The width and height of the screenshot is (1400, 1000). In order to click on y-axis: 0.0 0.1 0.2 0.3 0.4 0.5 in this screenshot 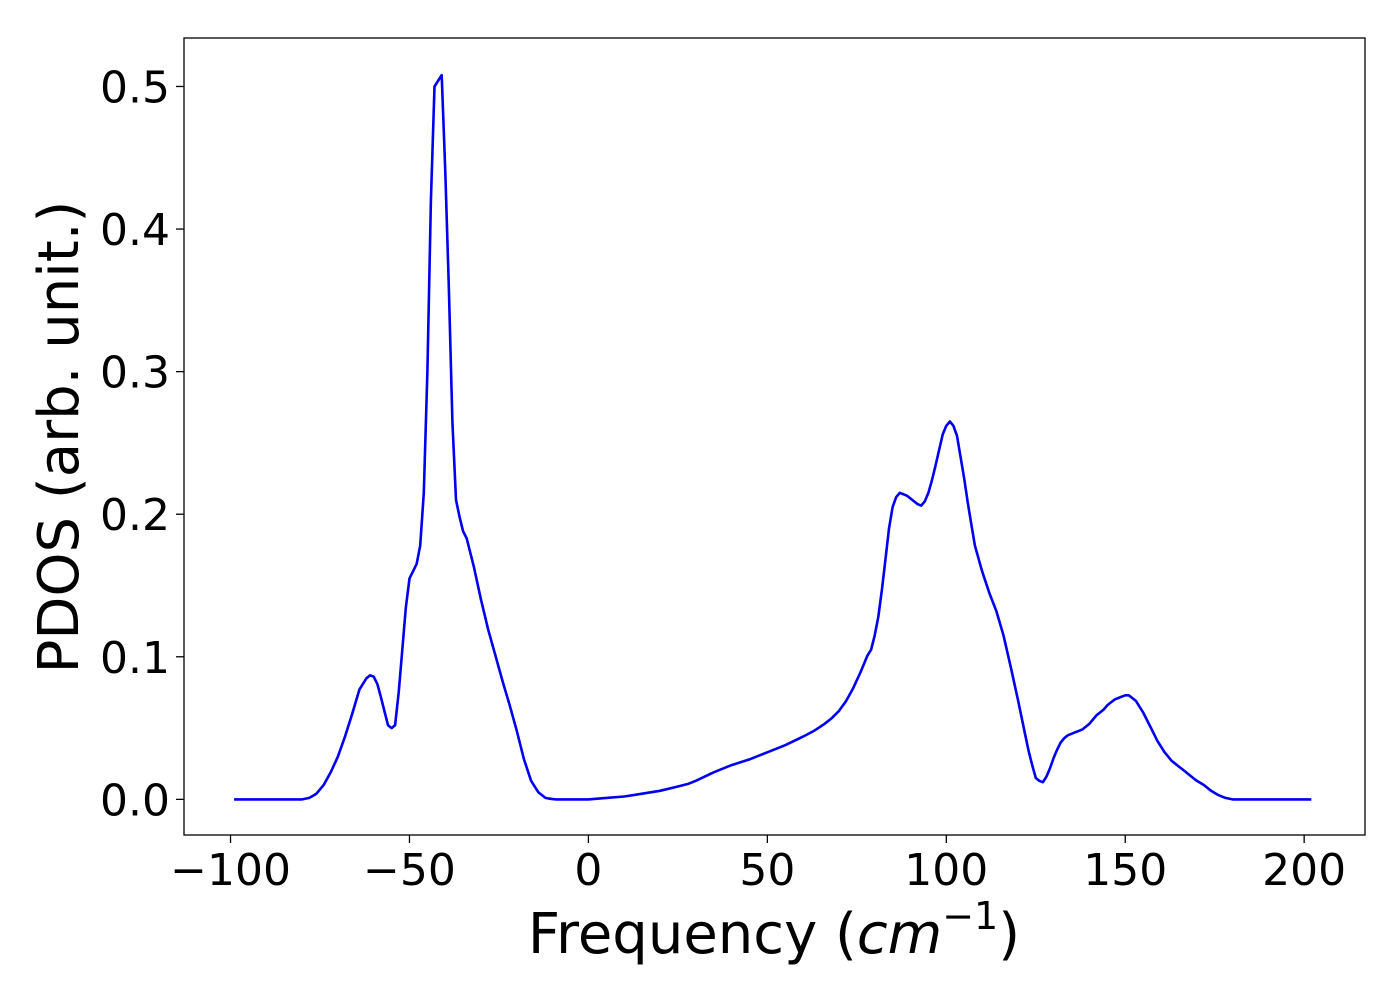, I will do `click(142, 444)`.